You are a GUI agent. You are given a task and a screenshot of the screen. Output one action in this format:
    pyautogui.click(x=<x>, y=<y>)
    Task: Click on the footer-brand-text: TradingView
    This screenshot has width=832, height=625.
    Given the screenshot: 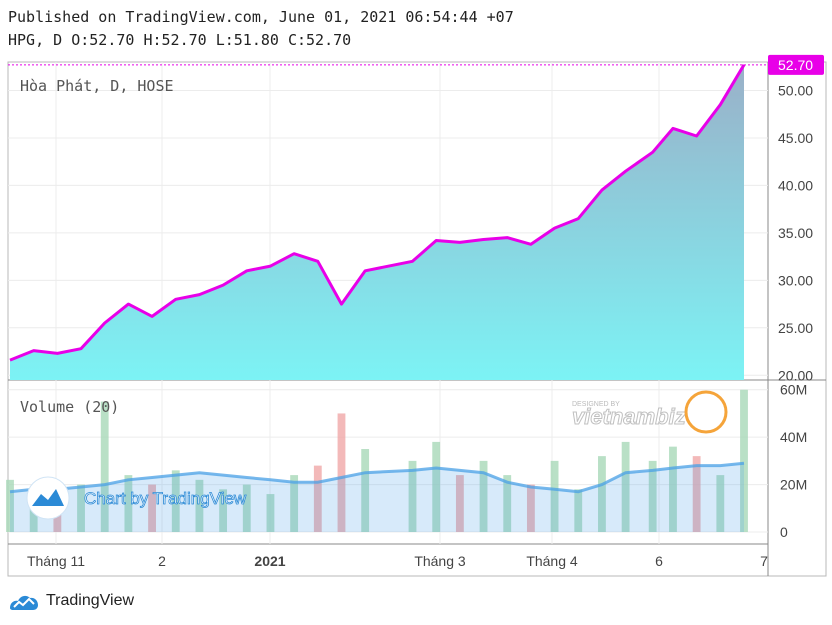 What is the action you would take?
    pyautogui.click(x=90, y=600)
    